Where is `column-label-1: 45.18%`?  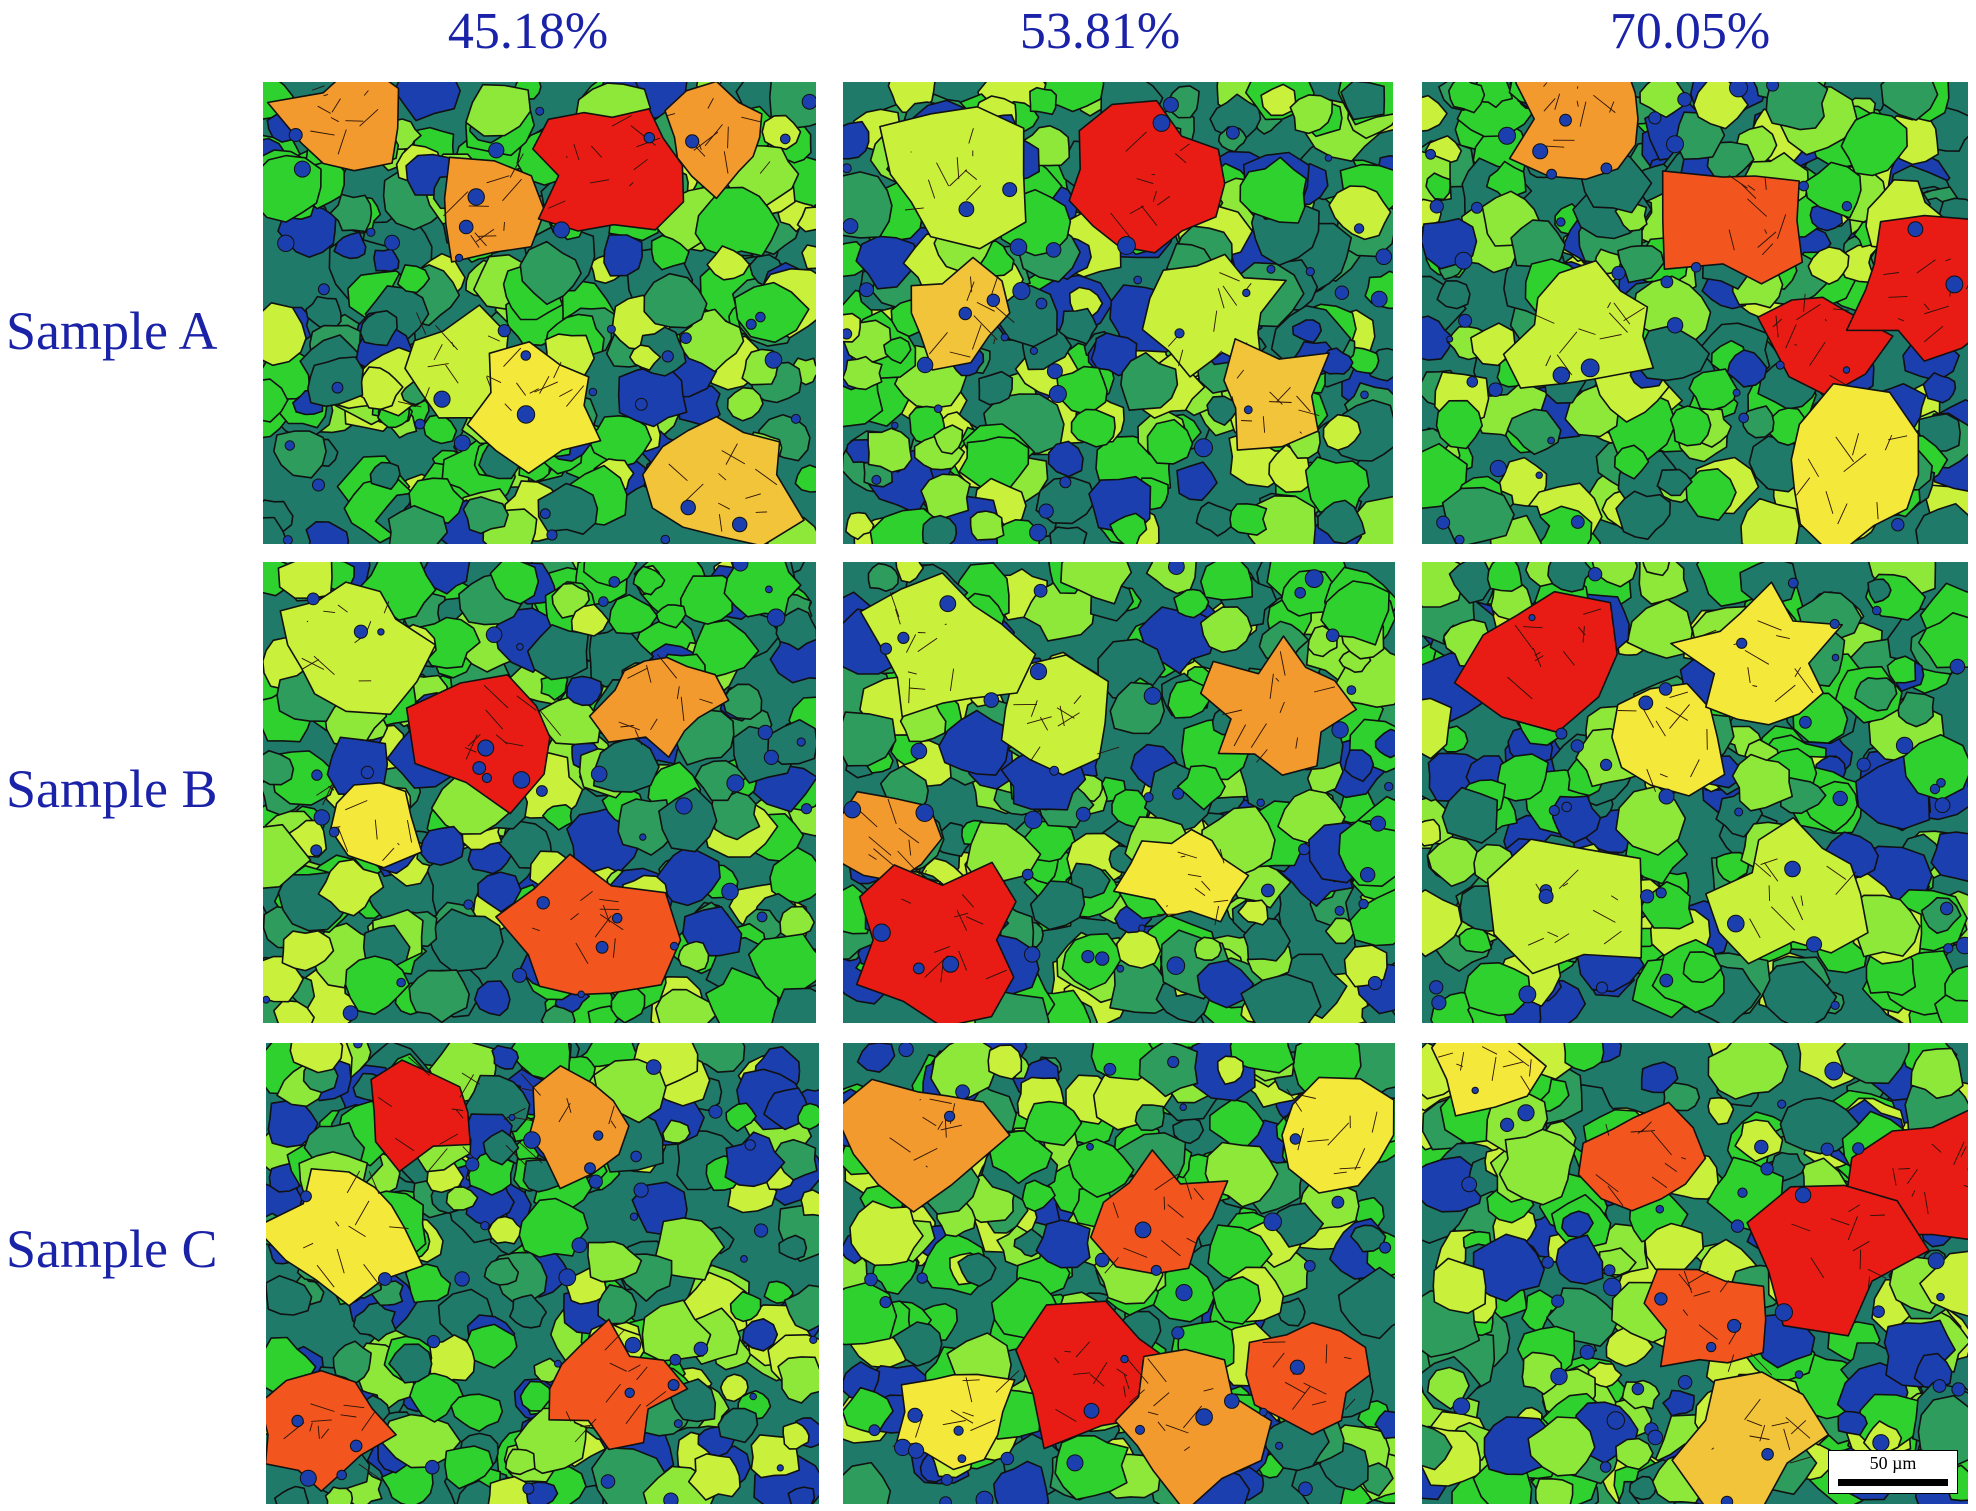
column-label-1: 45.18% is located at coordinates (528, 31).